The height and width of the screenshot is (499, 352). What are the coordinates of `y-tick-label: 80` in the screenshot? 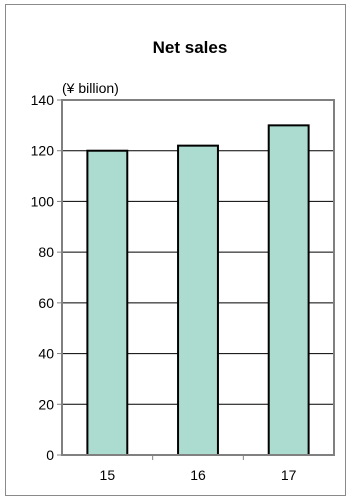 It's located at (46, 252).